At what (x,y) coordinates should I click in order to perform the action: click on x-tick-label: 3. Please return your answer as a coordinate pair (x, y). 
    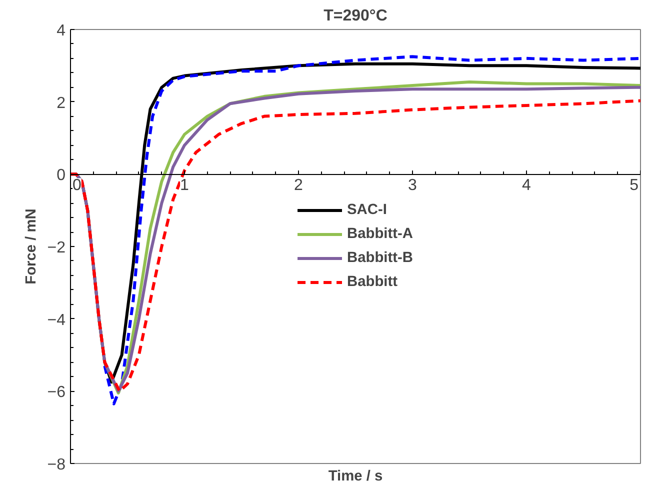
    Looking at the image, I should click on (413, 185).